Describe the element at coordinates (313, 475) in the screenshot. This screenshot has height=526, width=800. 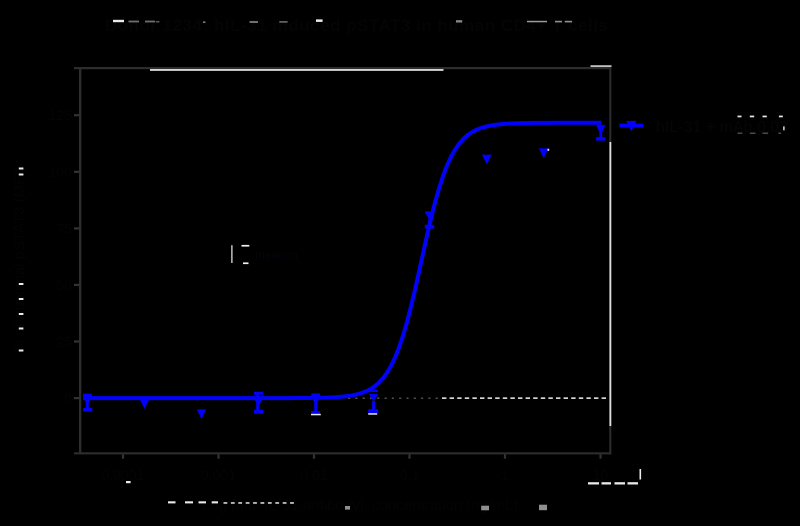
I see `svg-text: 0.01` at that location.